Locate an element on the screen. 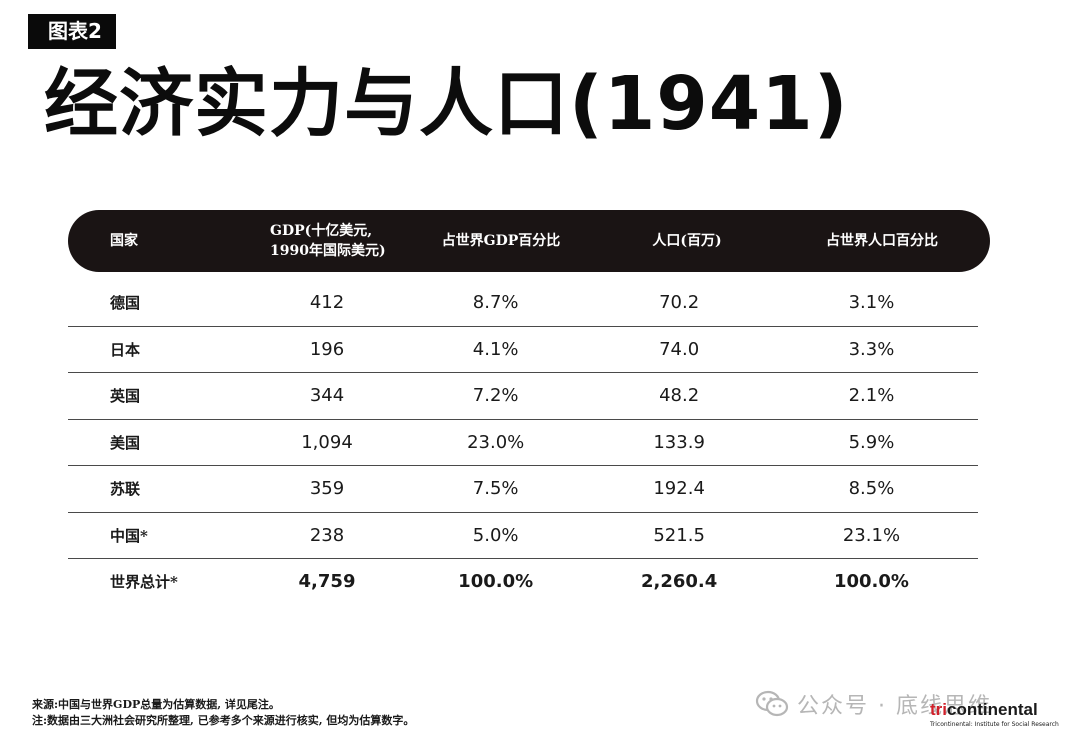 This screenshot has height=747, width=1080. cell-gdp-share: 5.0% is located at coordinates (495, 535).